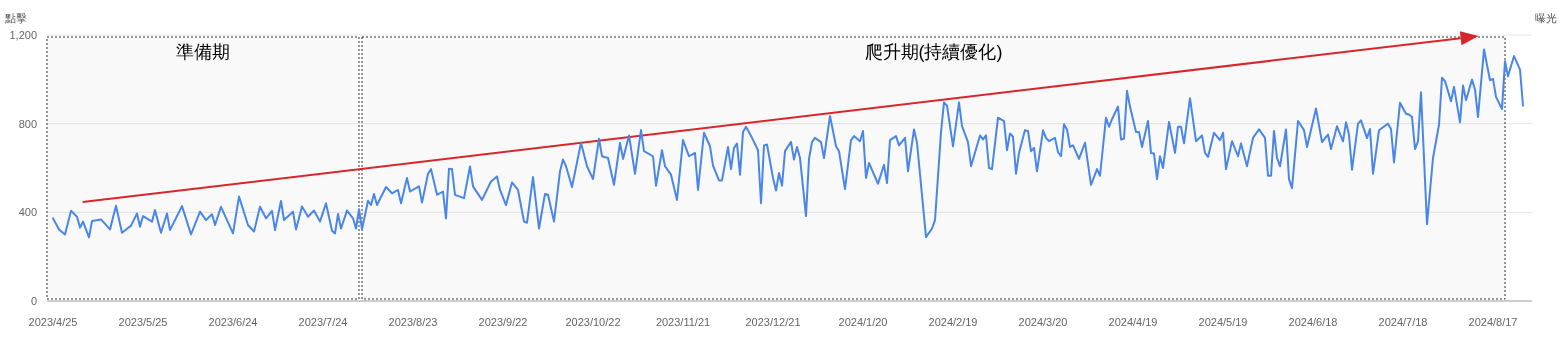 This screenshot has width=1560, height=341. What do you see at coordinates (143, 322) in the screenshot?
I see `x-tick-label: 2023/5/25` at bounding box center [143, 322].